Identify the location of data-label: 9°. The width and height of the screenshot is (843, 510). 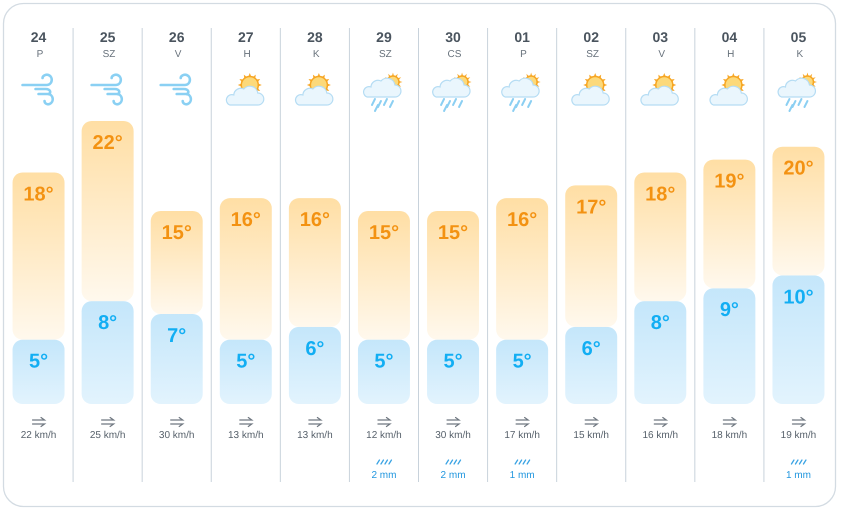
(729, 310).